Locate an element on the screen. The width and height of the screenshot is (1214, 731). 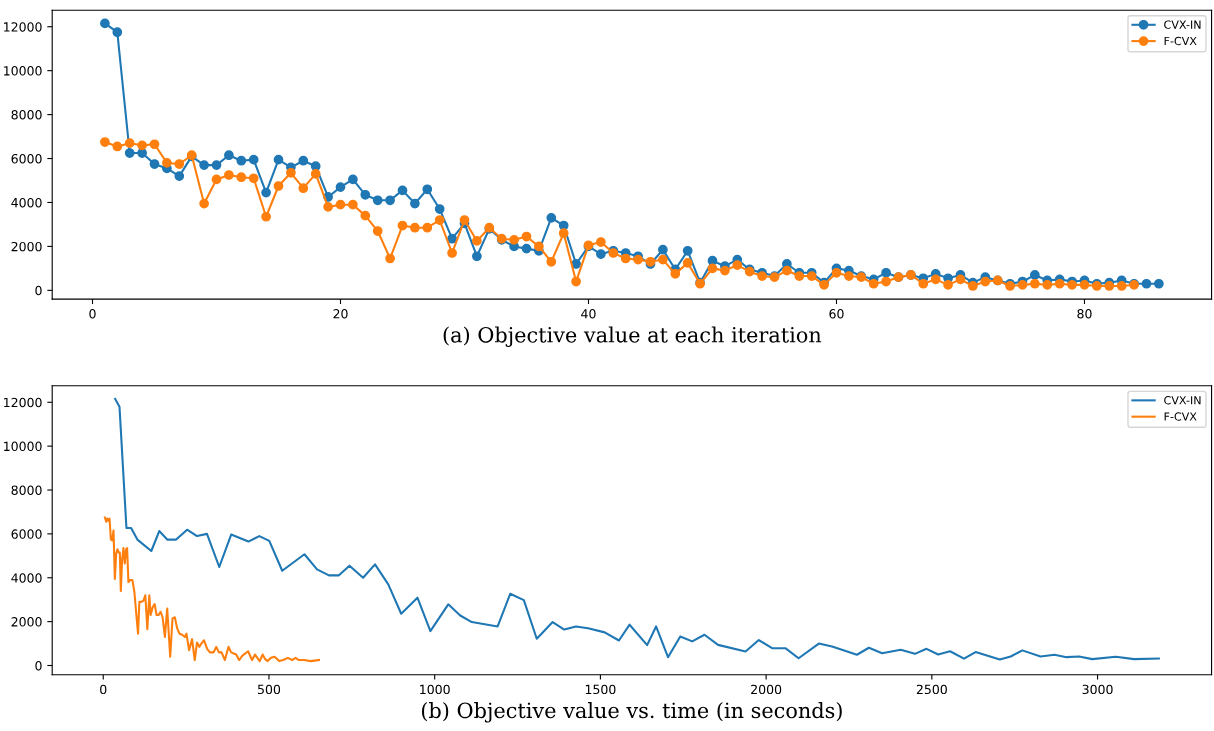
x-tick-label: 40 is located at coordinates (588, 314).